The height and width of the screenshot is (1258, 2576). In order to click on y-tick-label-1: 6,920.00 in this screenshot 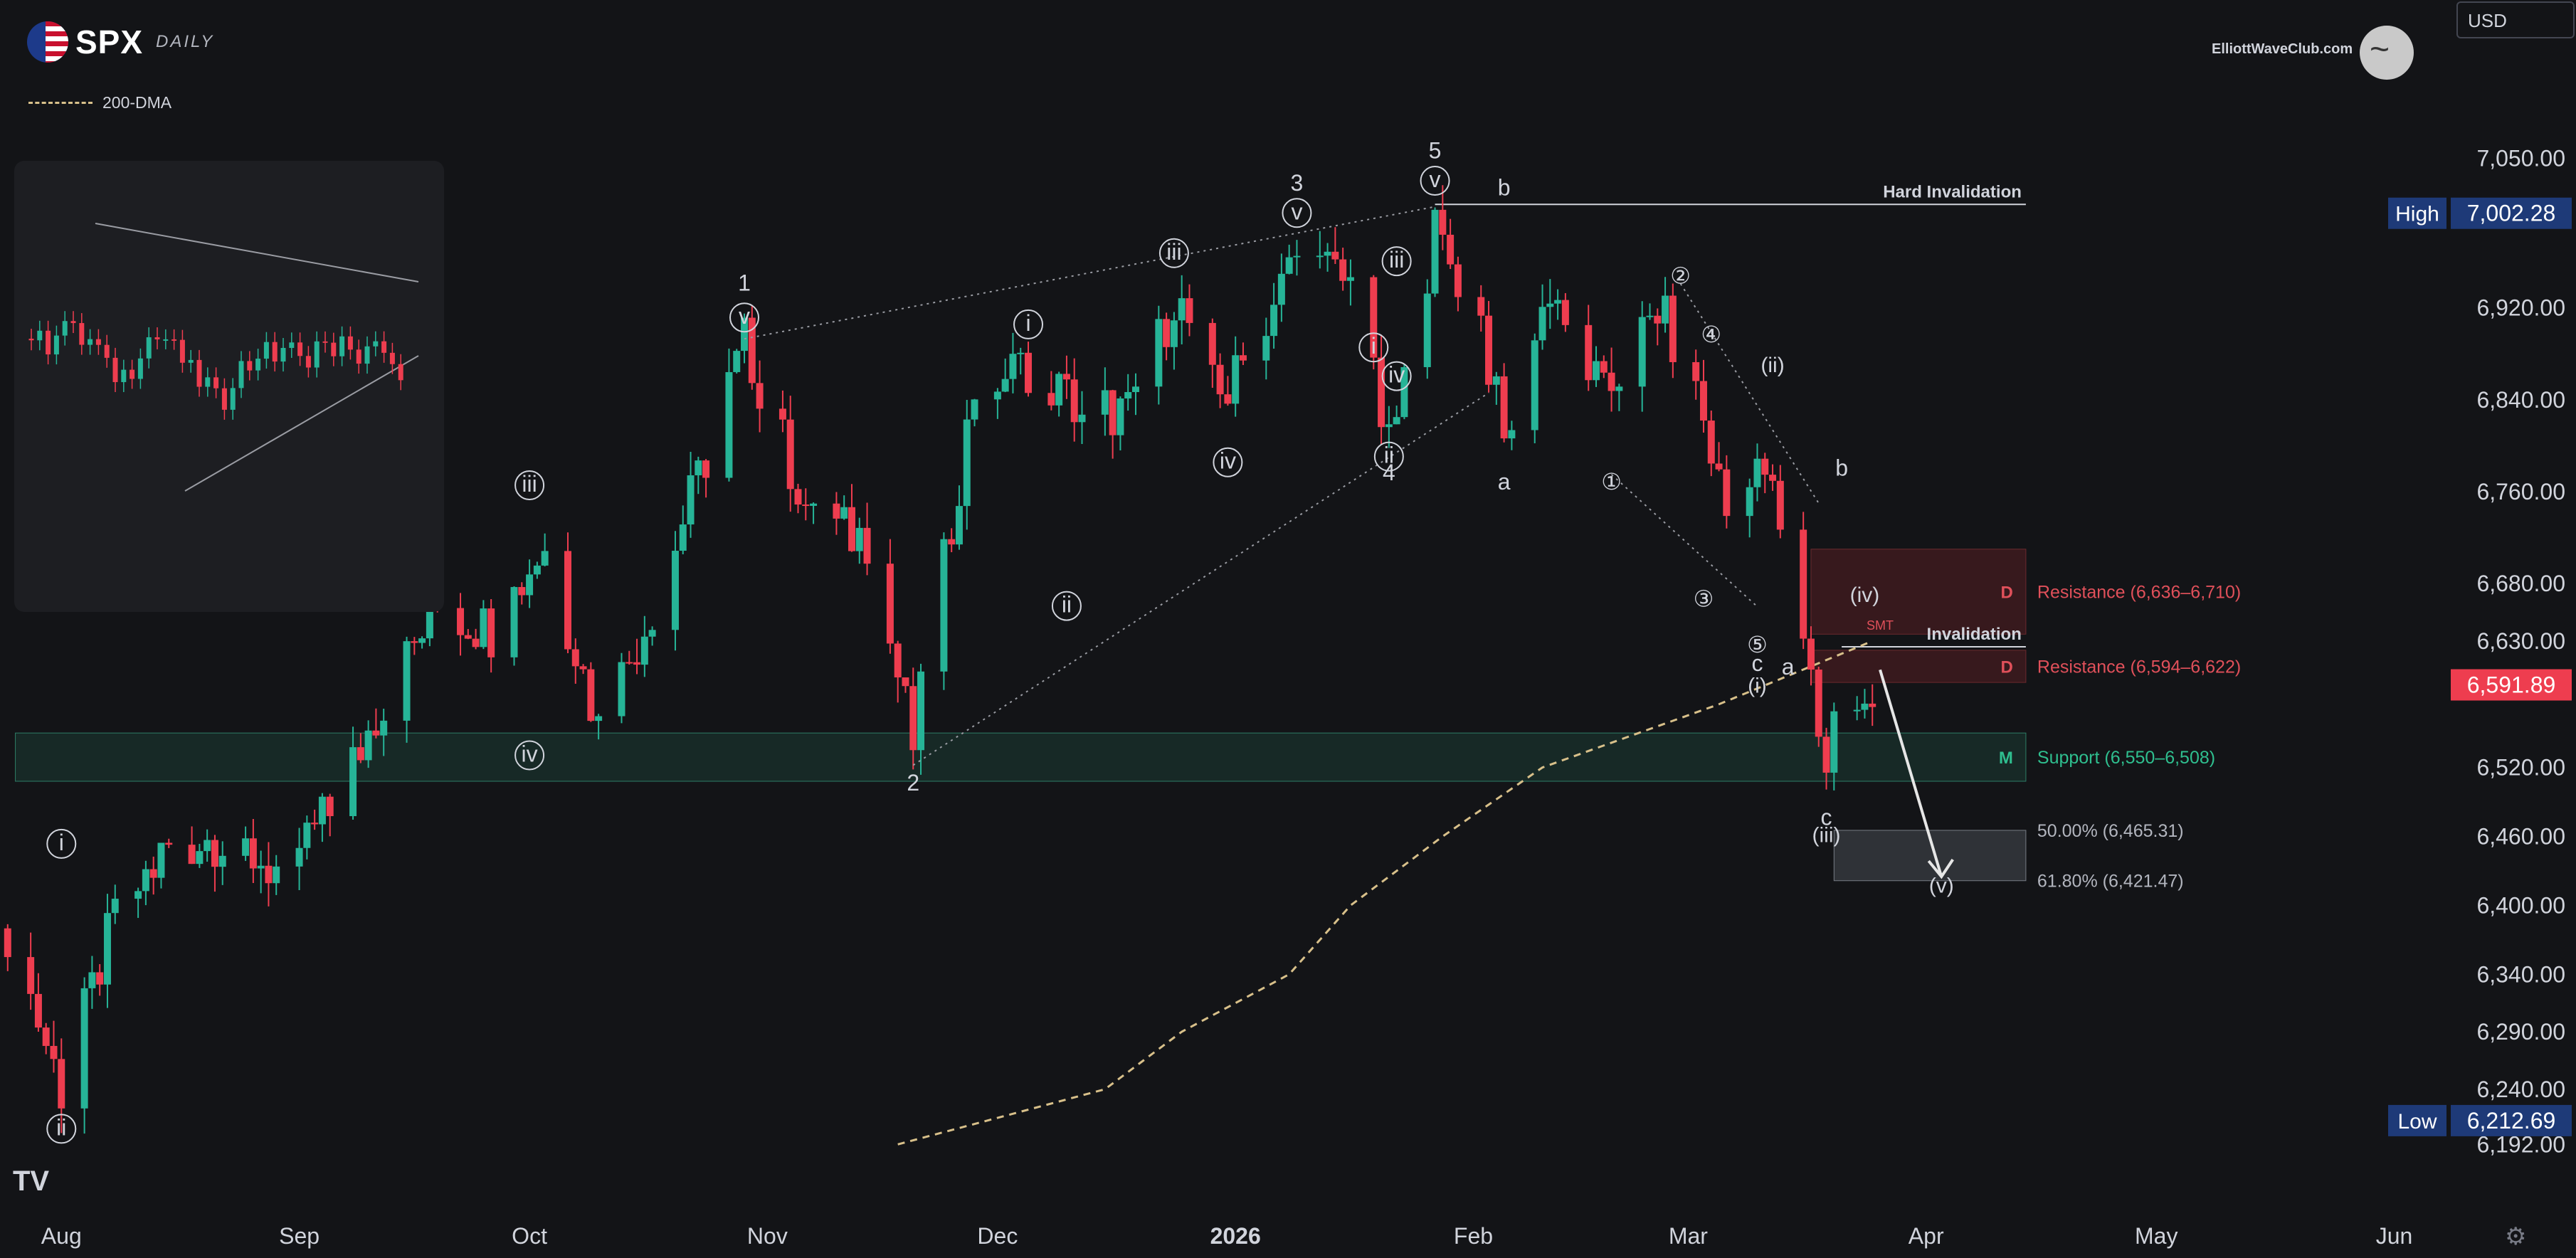, I will do `click(2521, 308)`.